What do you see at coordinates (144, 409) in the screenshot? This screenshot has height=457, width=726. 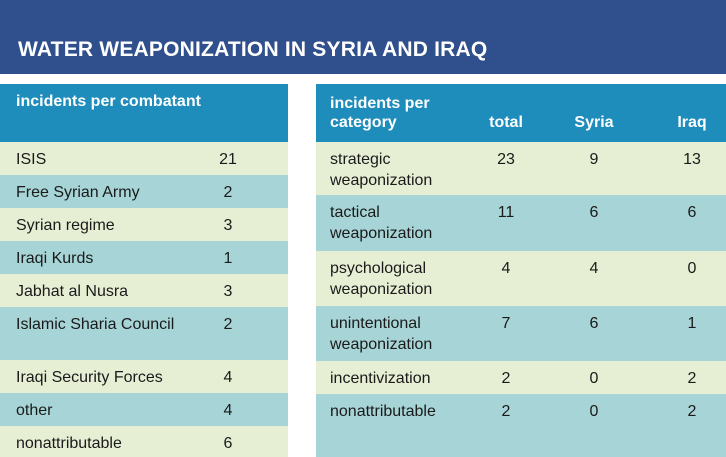 I see `table-row: other 4` at bounding box center [144, 409].